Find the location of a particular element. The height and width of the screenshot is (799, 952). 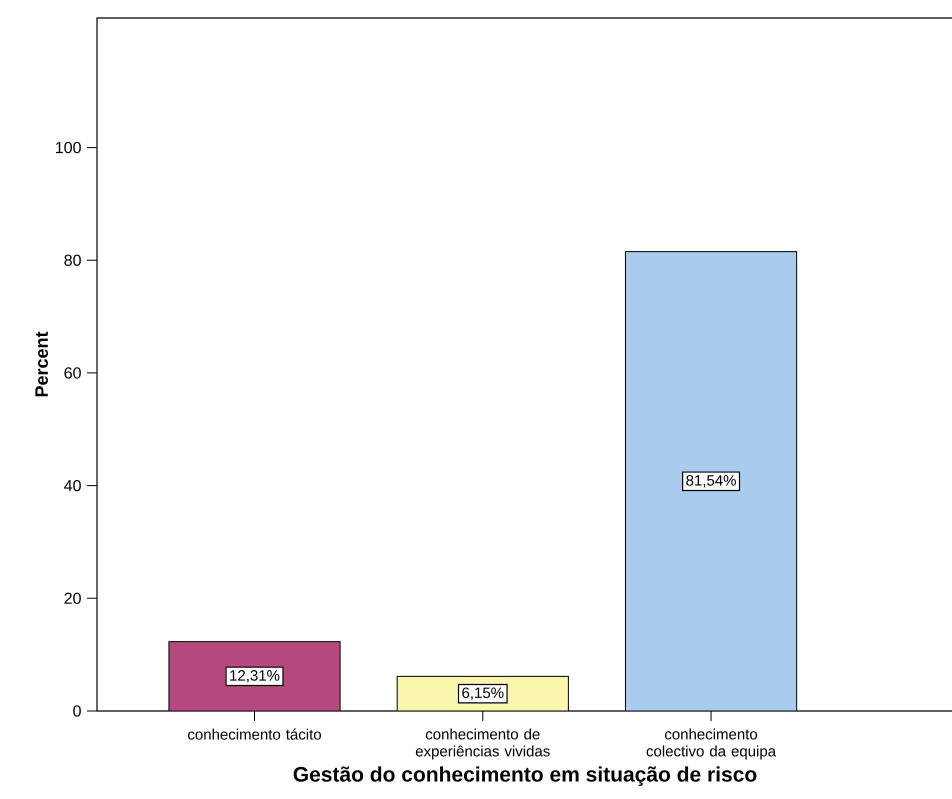

y-axis-title: Percent is located at coordinates (41, 364).